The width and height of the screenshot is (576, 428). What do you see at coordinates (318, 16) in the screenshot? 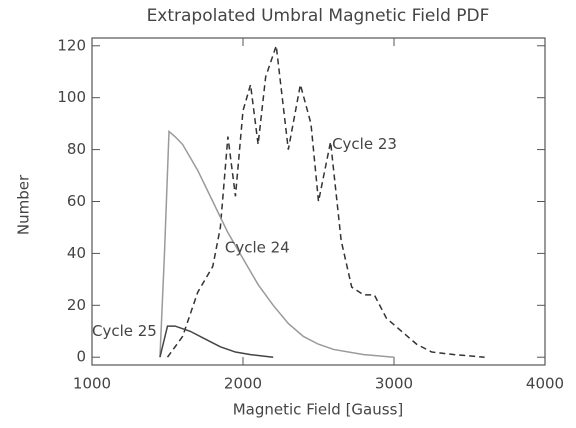
I see `chart-title: Extrapolated Umbral Magnetic Field PDF` at bounding box center [318, 16].